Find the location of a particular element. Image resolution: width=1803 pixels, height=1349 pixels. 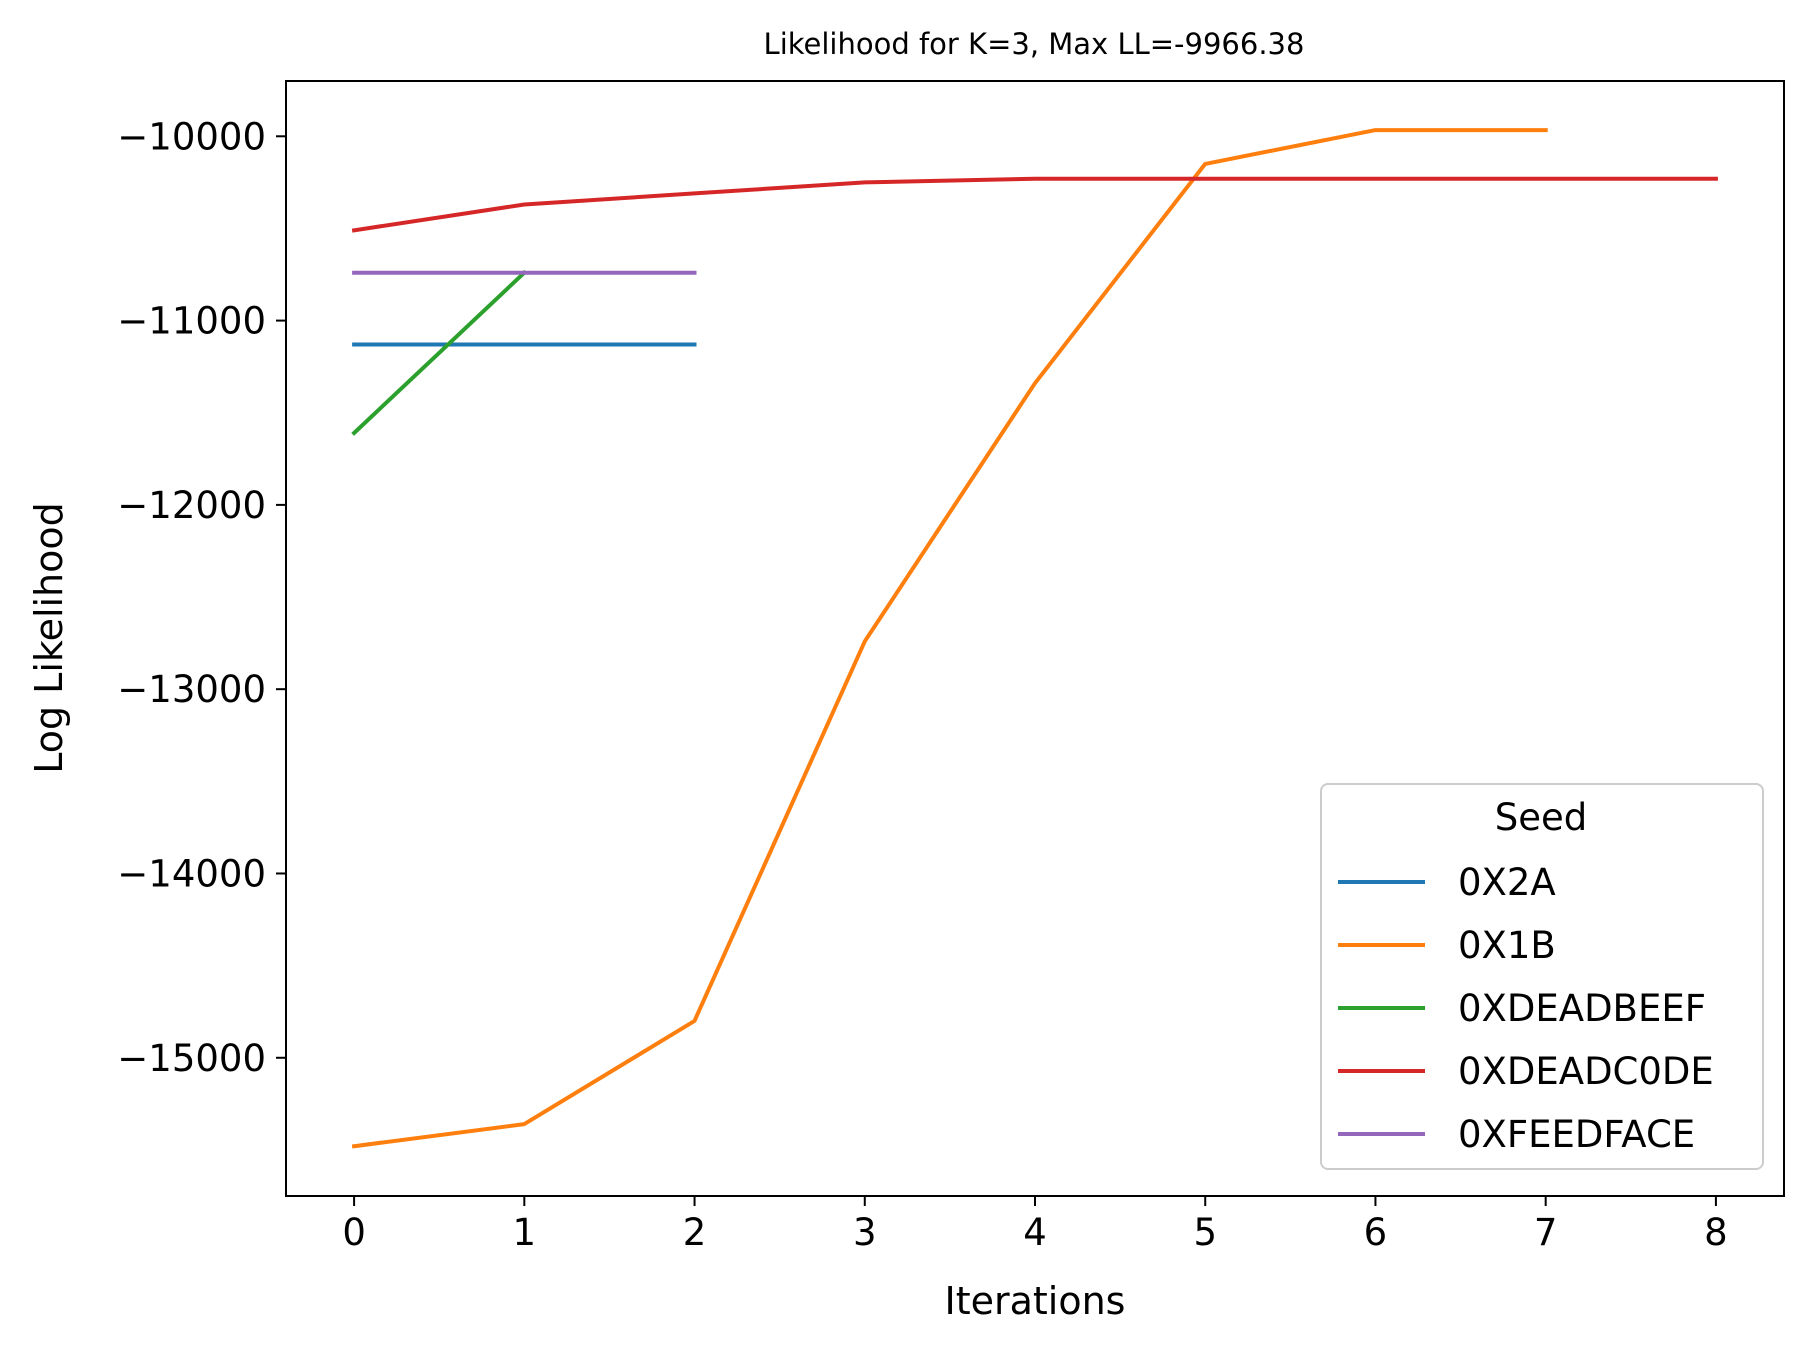

x-axis-ticks: 0 1 2 3 4 5 6 7 8 is located at coordinates (1035, 1225).